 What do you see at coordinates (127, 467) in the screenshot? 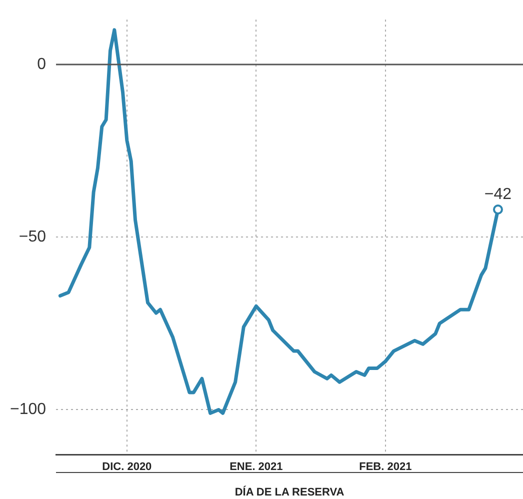
I see `x-tick-label: DIC. 2020` at bounding box center [127, 467].